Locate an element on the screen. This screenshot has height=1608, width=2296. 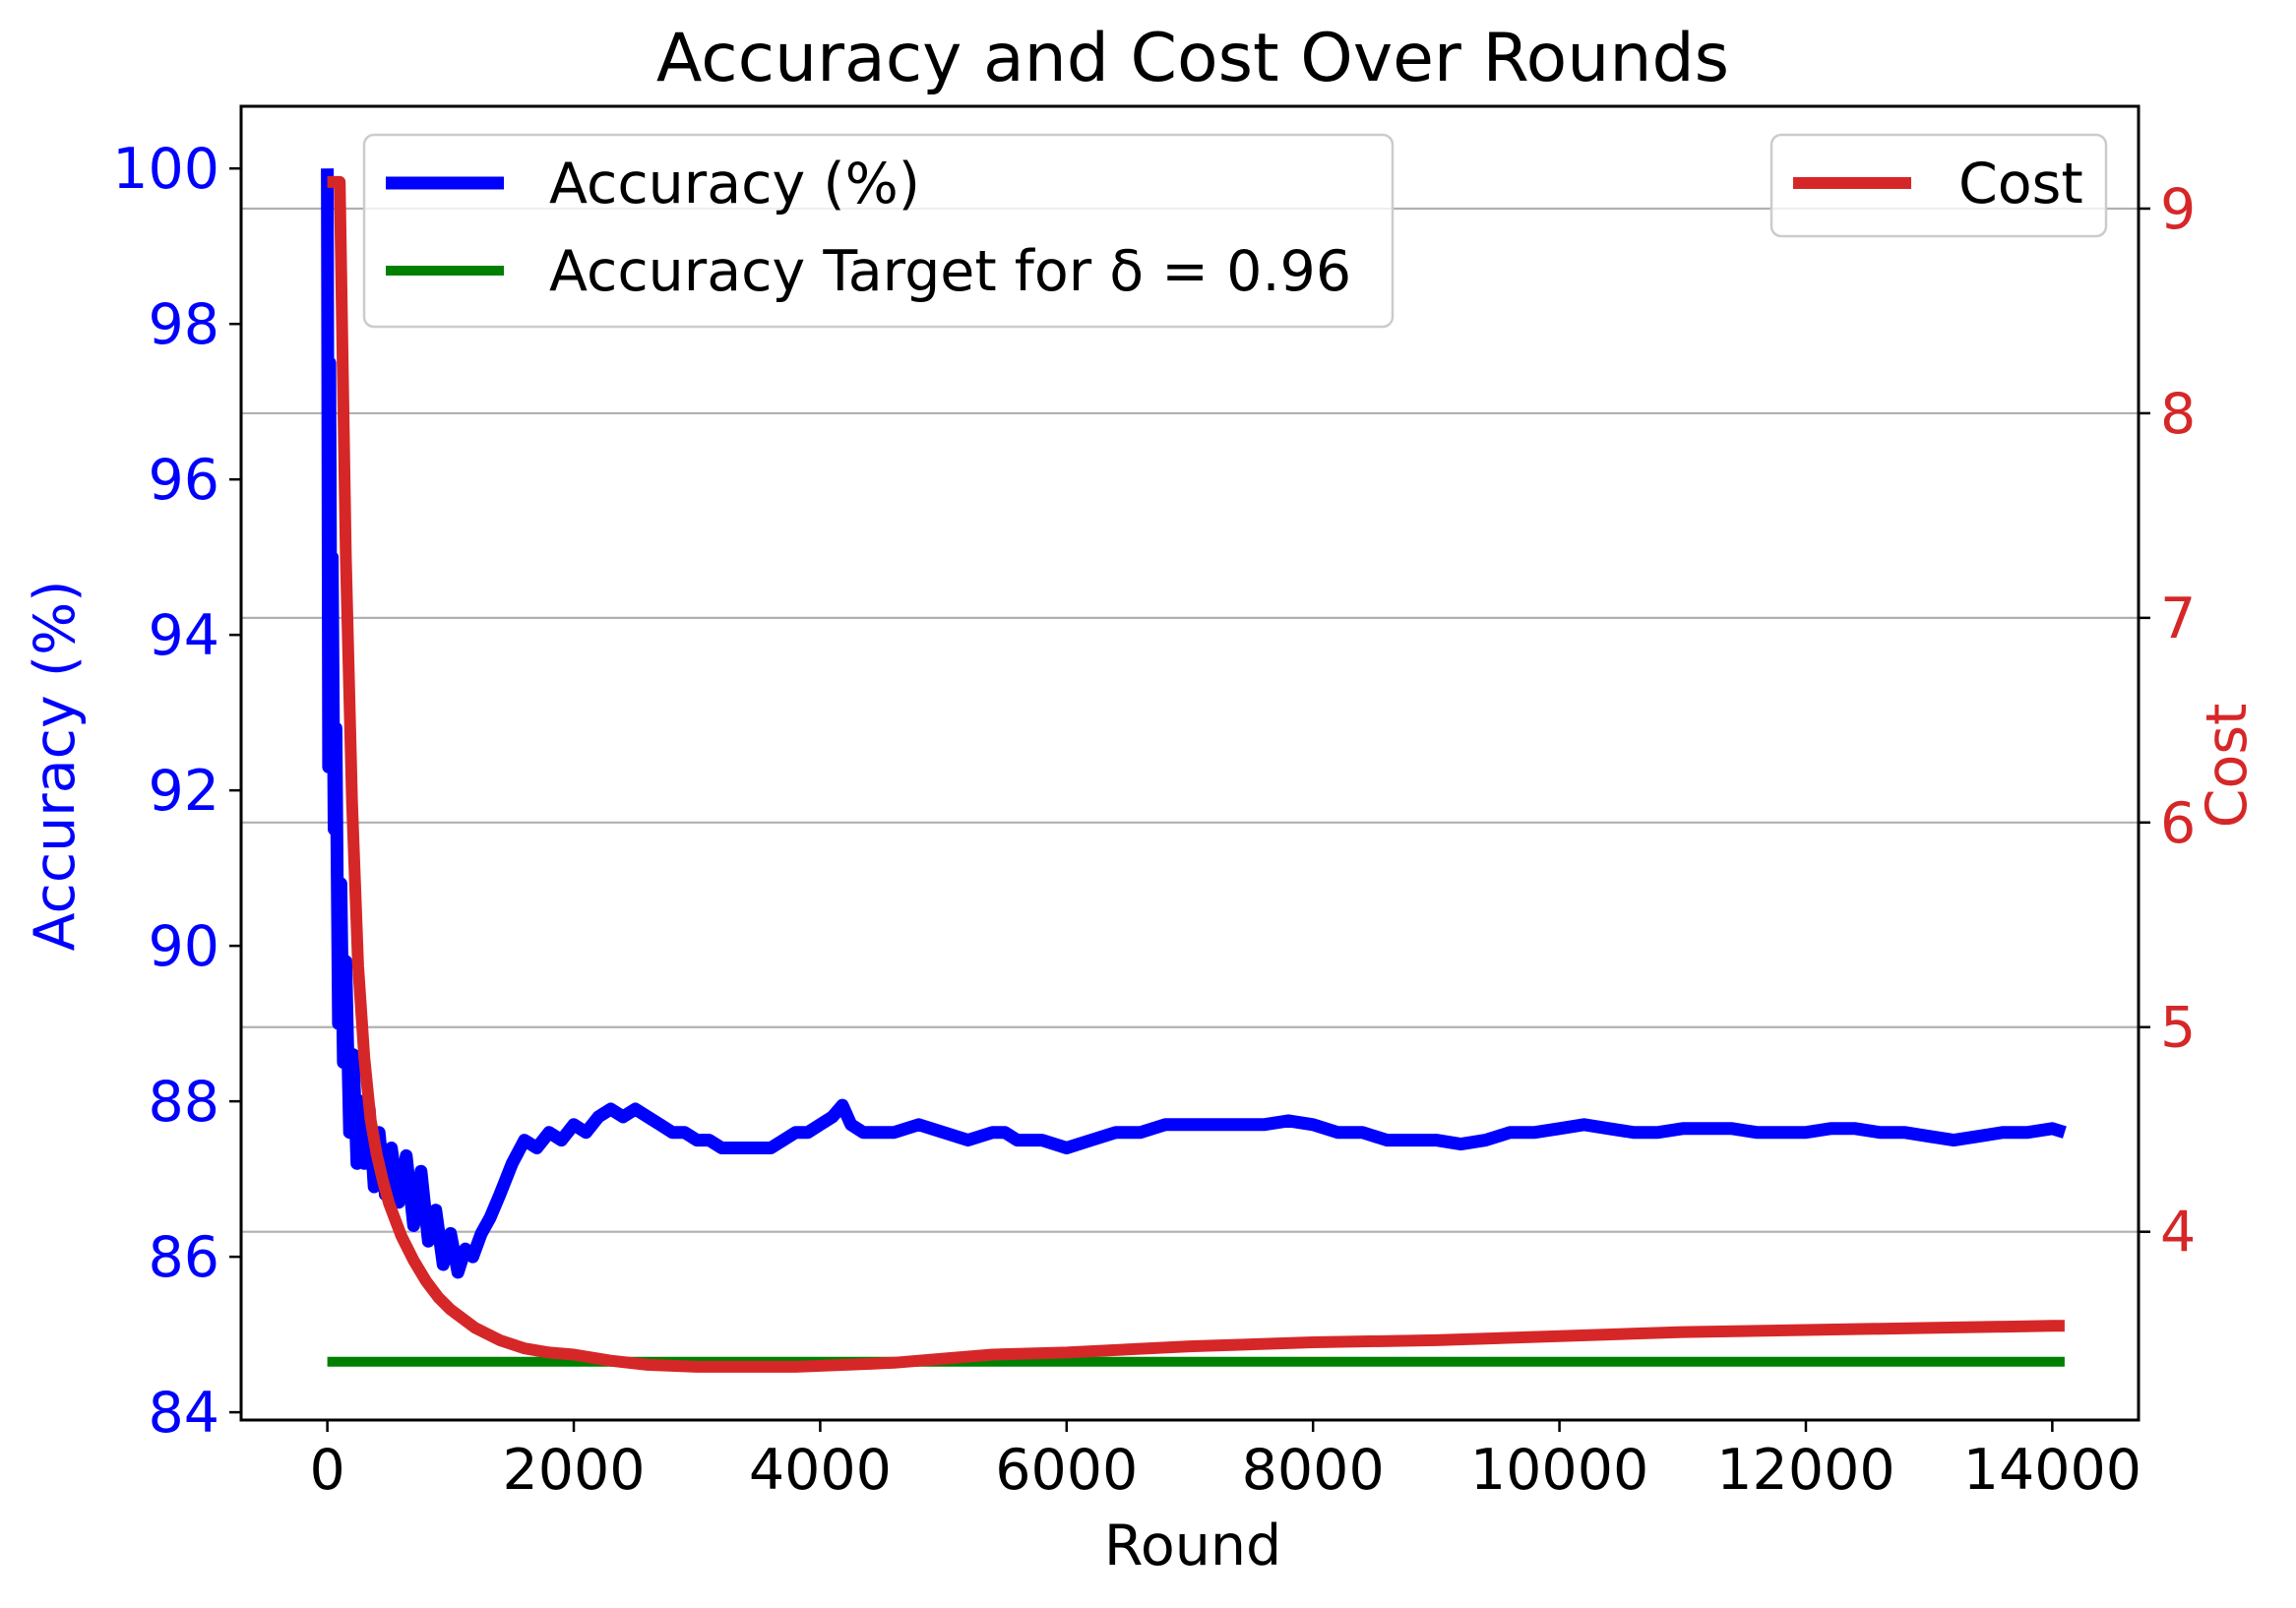
y-left-tick-label: 84 is located at coordinates (183, 1414).